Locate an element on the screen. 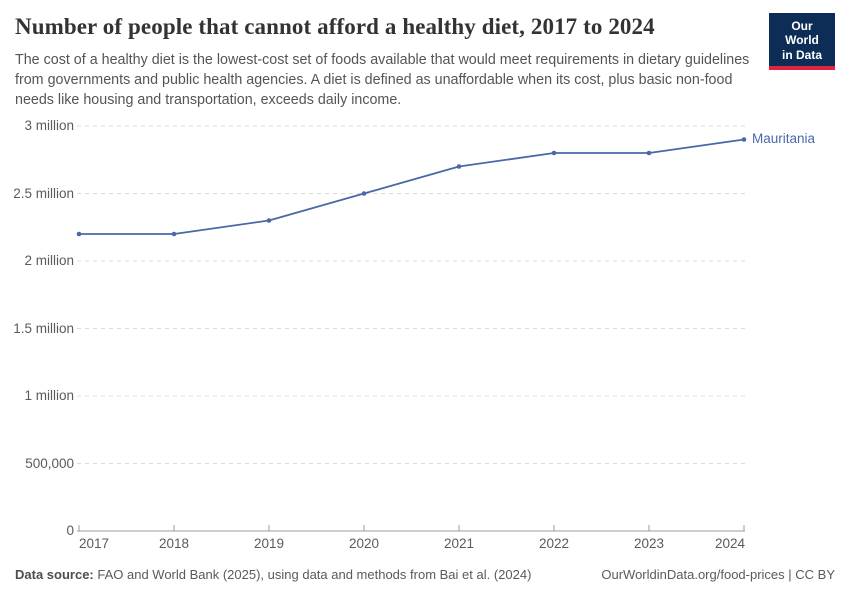 The image size is (850, 600). data-line-mauritania is located at coordinates (411, 186).